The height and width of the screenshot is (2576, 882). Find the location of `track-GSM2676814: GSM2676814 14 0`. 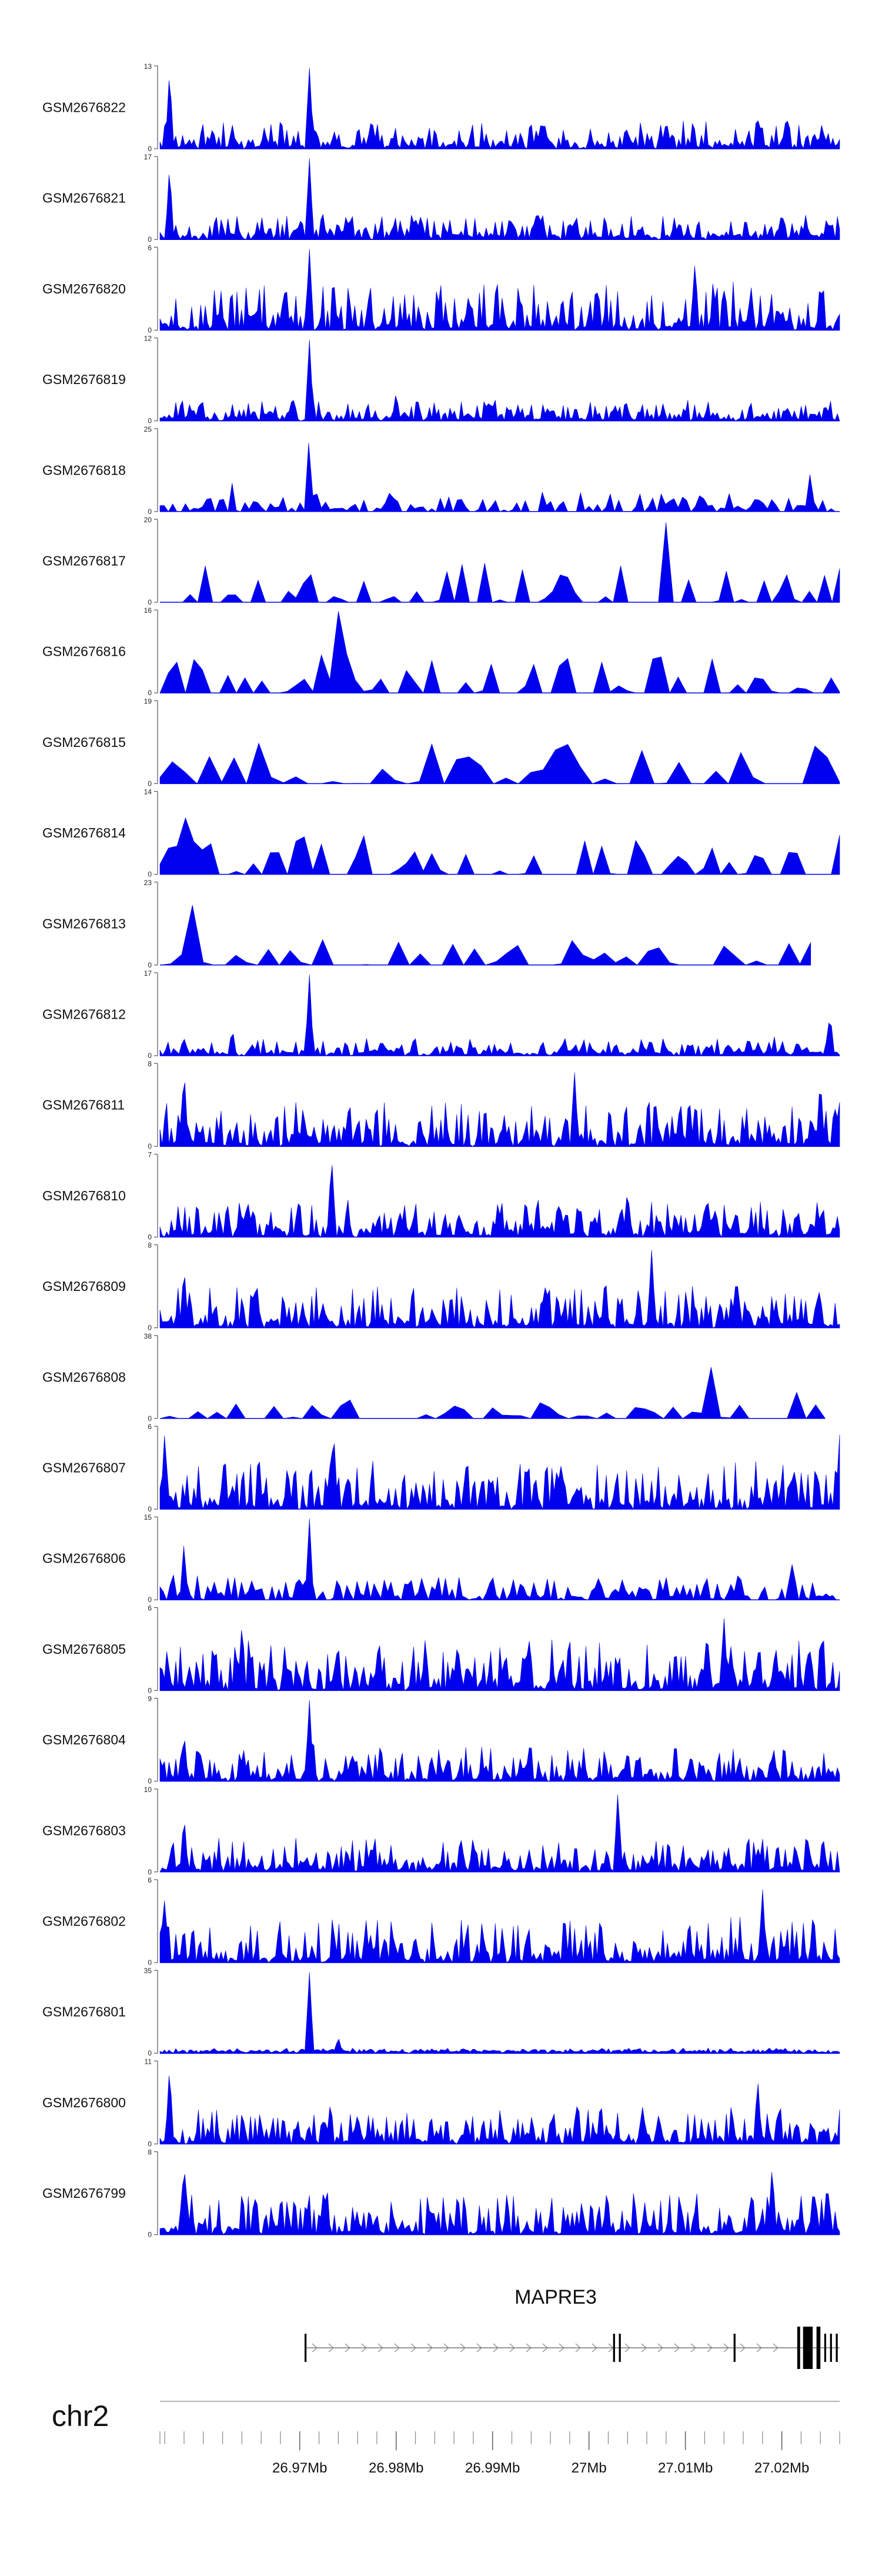

track-GSM2676814: GSM2676814 14 0 is located at coordinates (441, 833).